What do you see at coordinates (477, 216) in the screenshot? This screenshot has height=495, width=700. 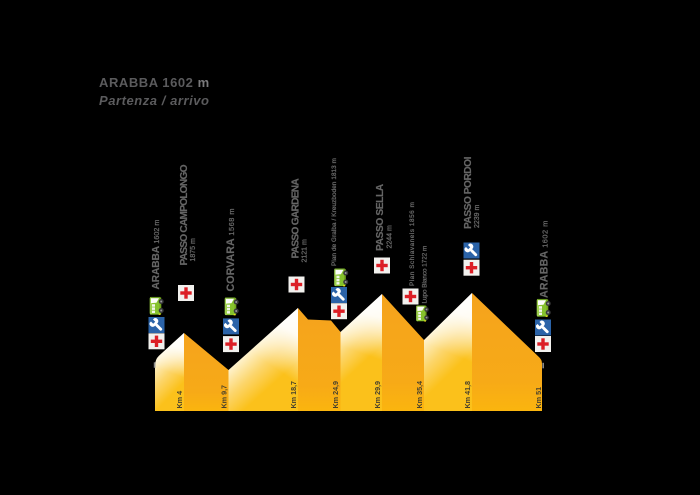 I see `svg-text: 2239 m` at bounding box center [477, 216].